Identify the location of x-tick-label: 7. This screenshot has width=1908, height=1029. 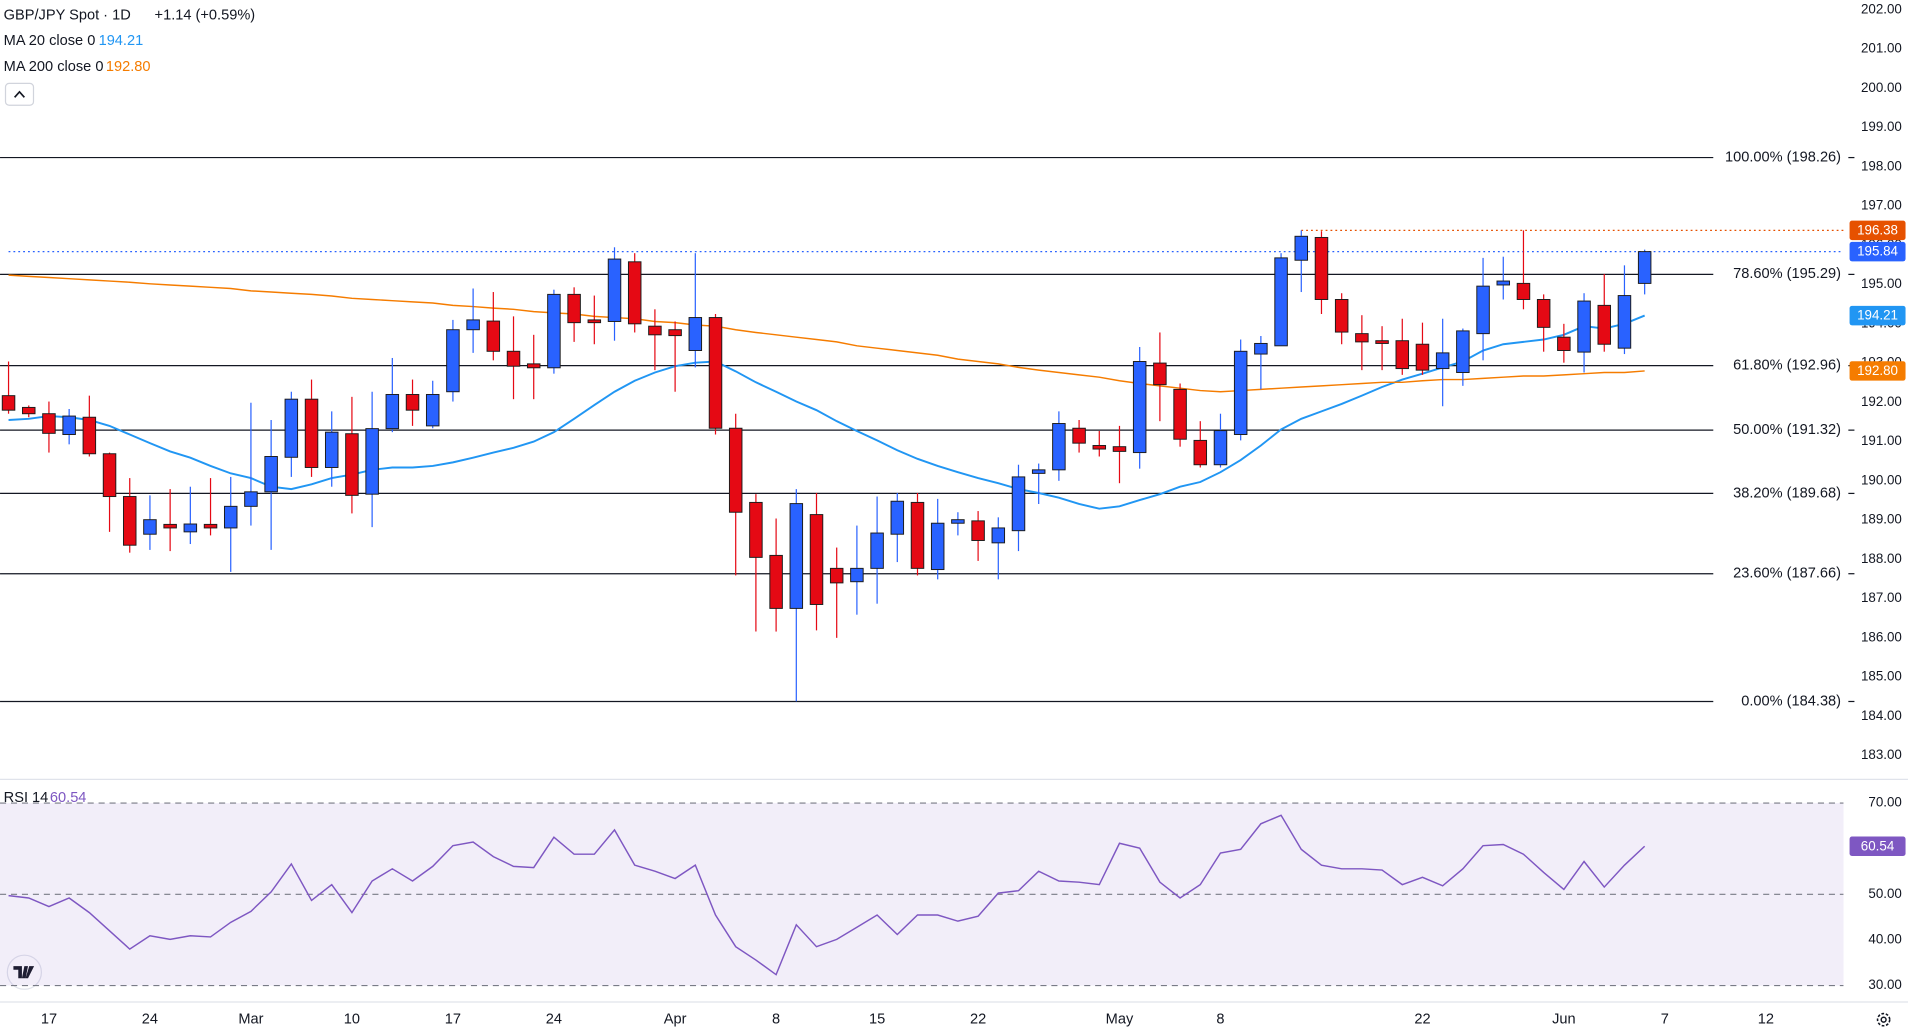
(1665, 1020).